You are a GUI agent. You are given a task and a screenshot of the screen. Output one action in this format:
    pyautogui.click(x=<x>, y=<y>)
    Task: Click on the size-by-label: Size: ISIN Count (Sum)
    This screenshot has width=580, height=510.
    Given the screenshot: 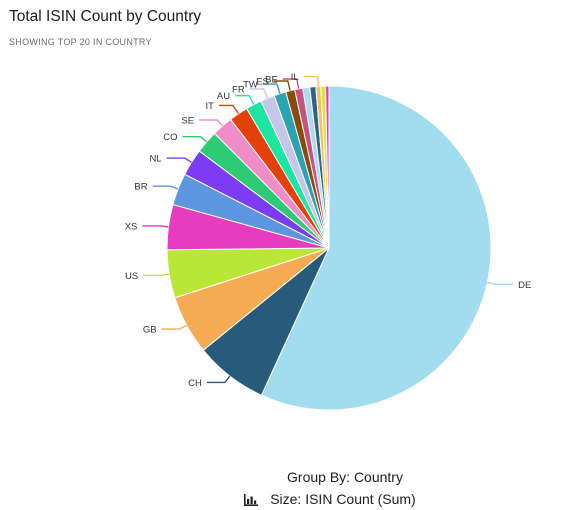 What is the action you would take?
    pyautogui.click(x=310, y=500)
    